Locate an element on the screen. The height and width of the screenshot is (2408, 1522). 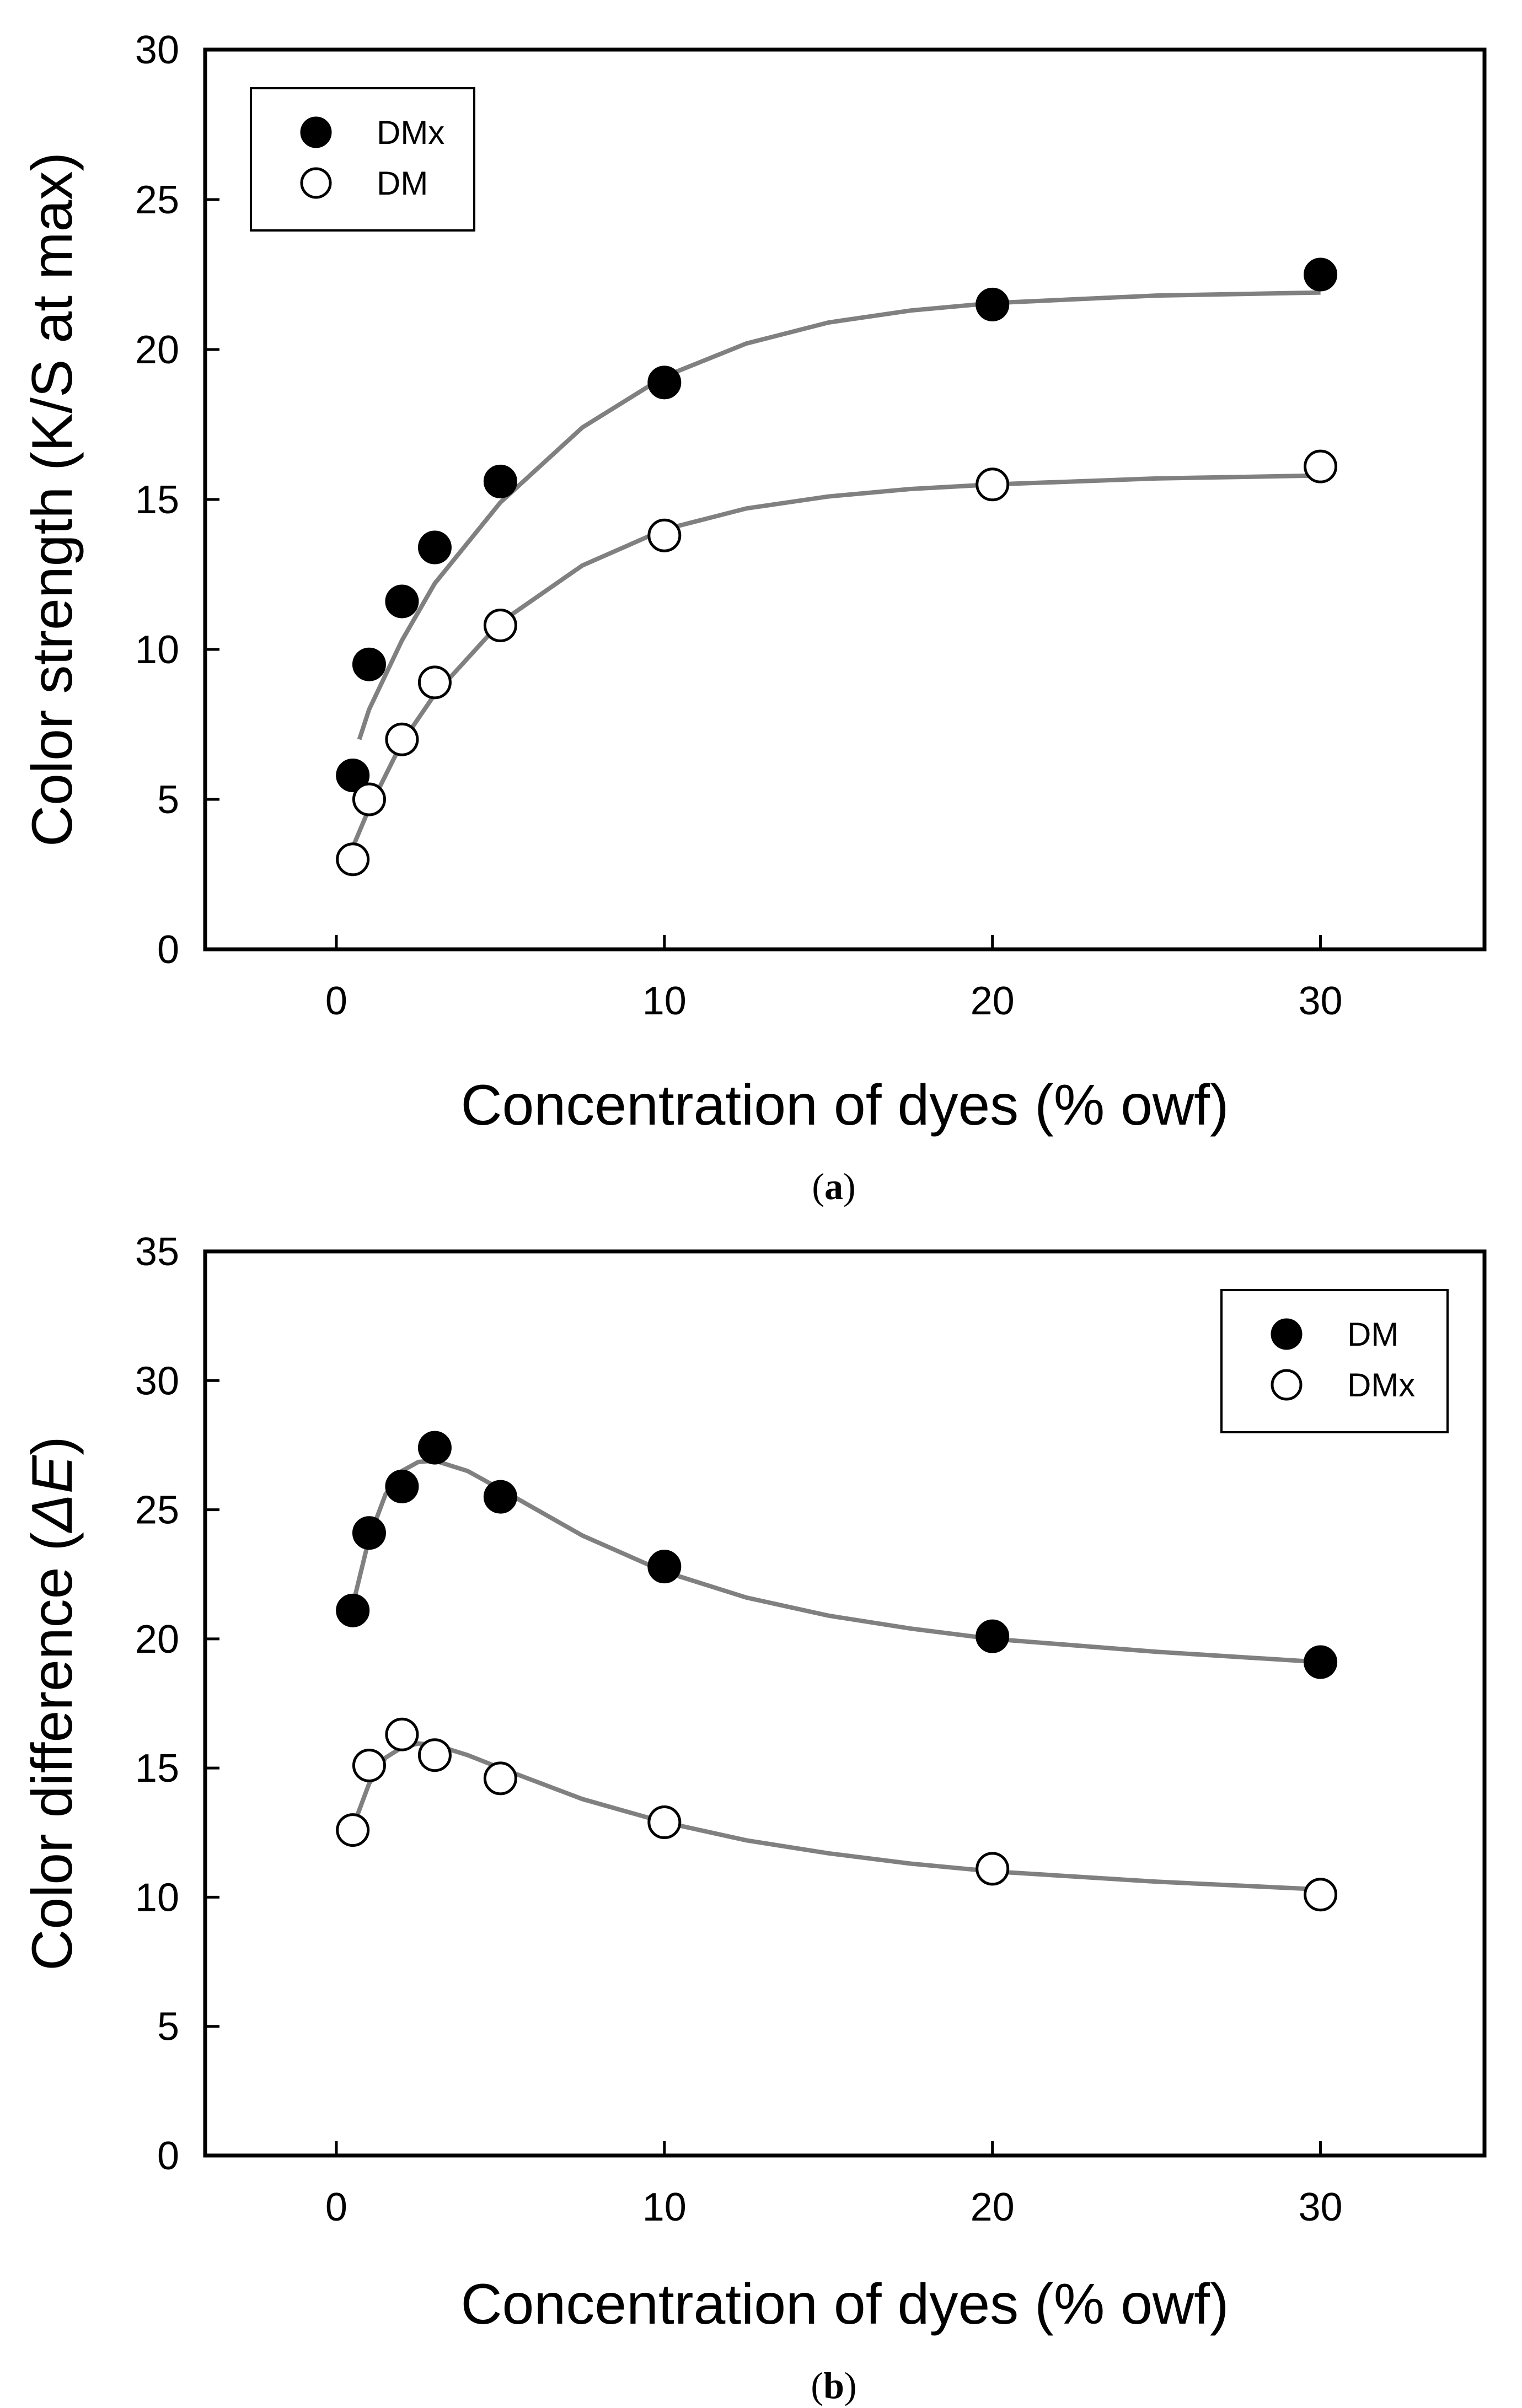
y-axis-label: Color difference (ΔE) is located at coordinates (52, 1703).